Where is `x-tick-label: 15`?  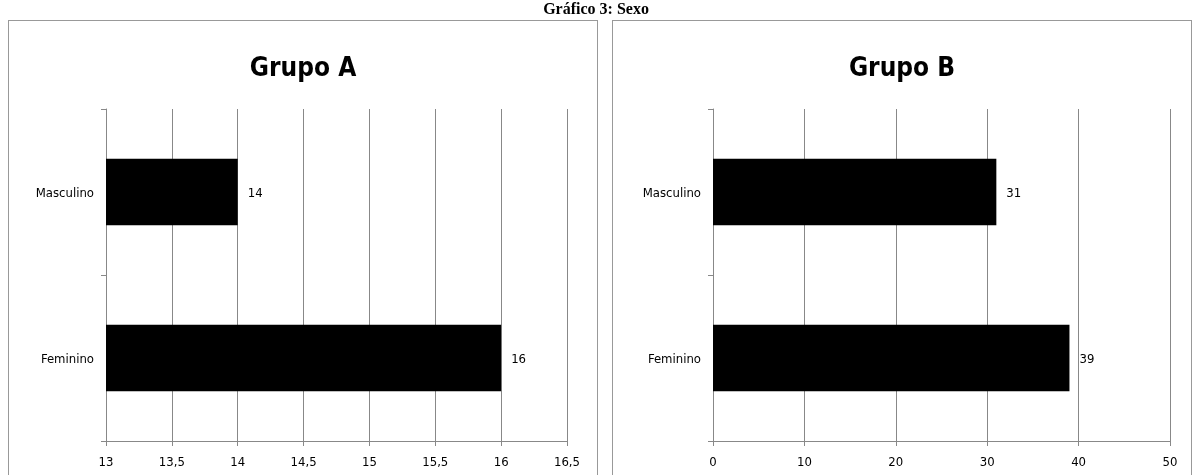 x-tick-label: 15 is located at coordinates (369, 461).